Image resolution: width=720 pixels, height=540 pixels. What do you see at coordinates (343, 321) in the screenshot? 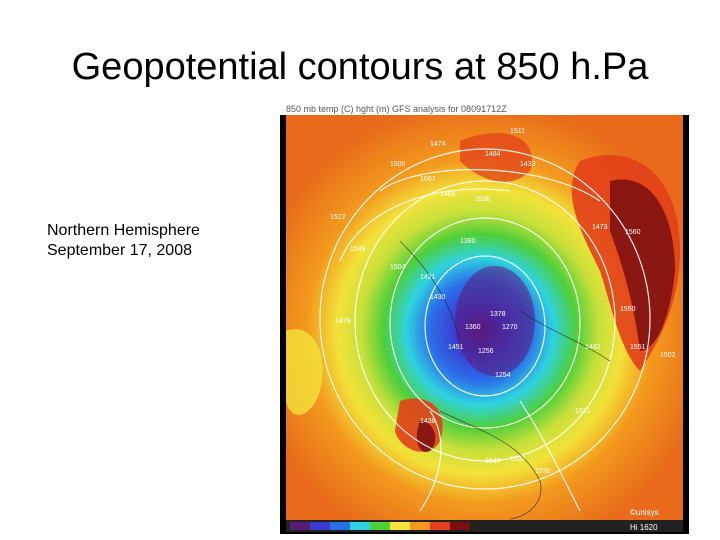
I see `contour-label: 1479` at bounding box center [343, 321].